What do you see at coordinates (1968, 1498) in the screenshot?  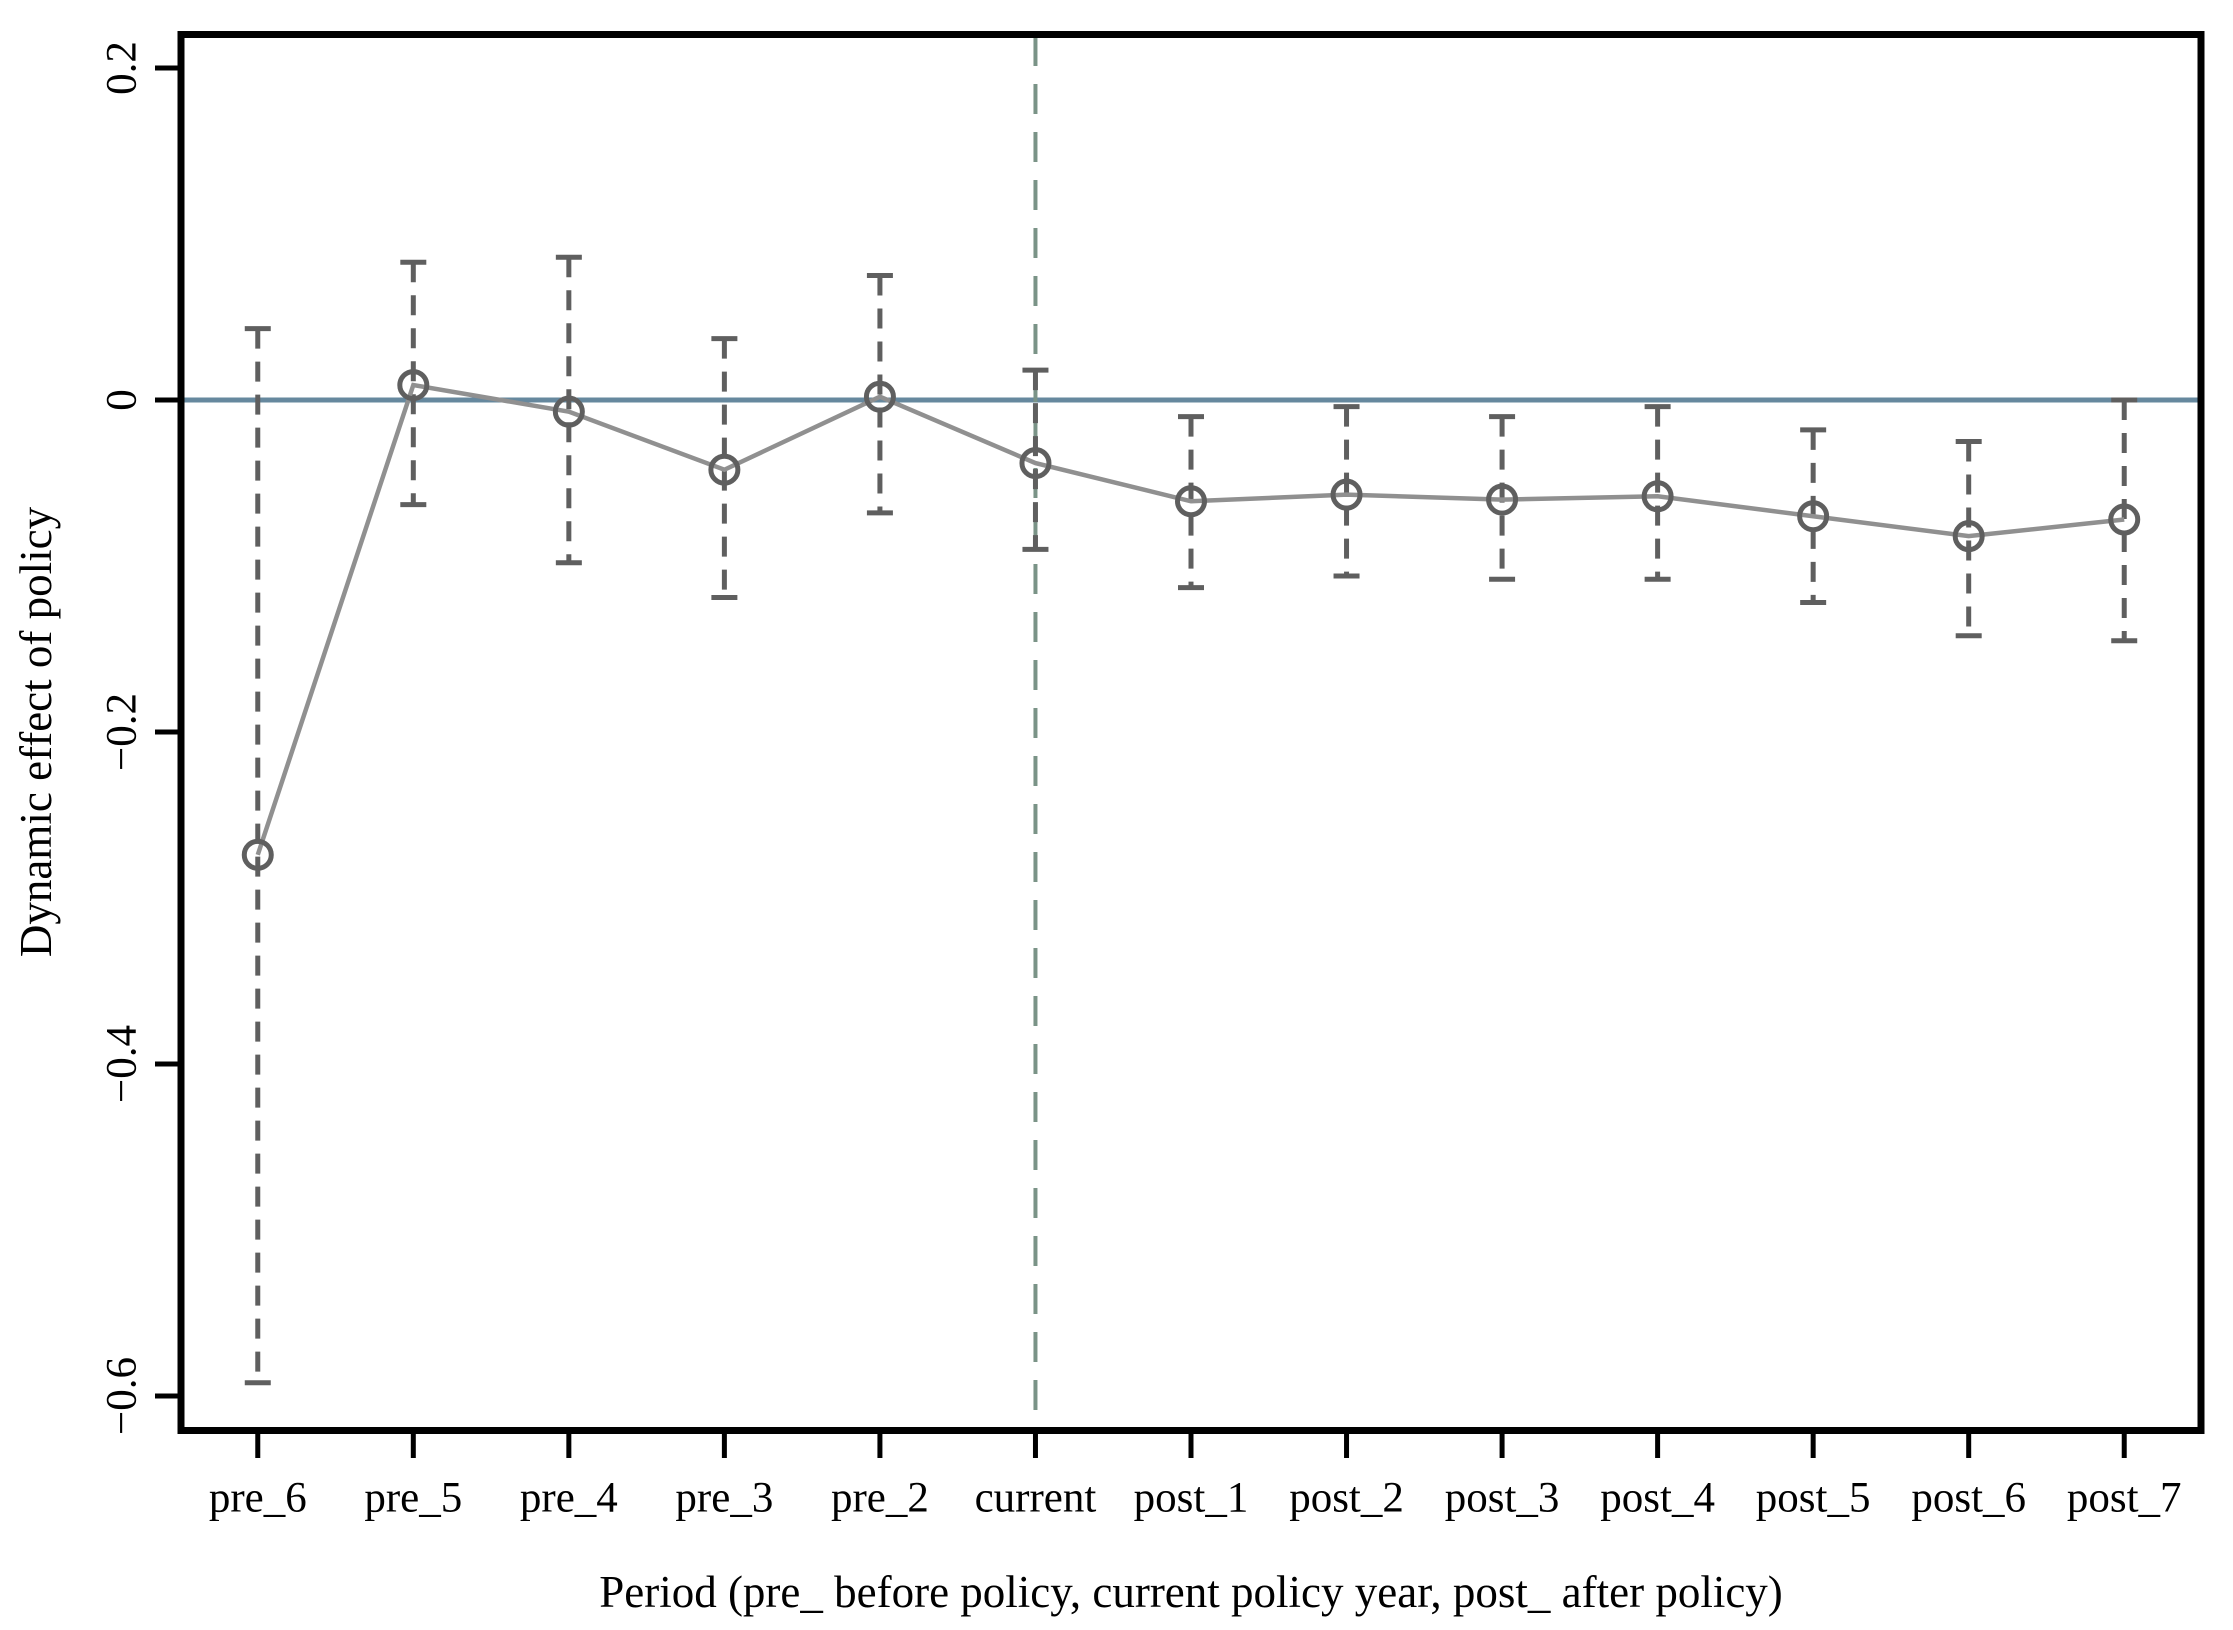 I see `x-tick-label: post_6` at bounding box center [1968, 1498].